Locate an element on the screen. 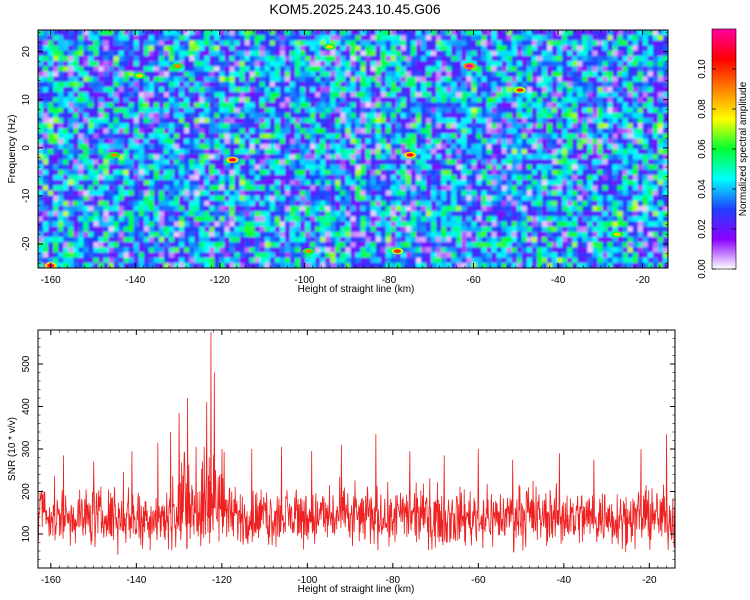  figure-title: KOM5.2025.243.10.45.G06 is located at coordinates (354, 9).